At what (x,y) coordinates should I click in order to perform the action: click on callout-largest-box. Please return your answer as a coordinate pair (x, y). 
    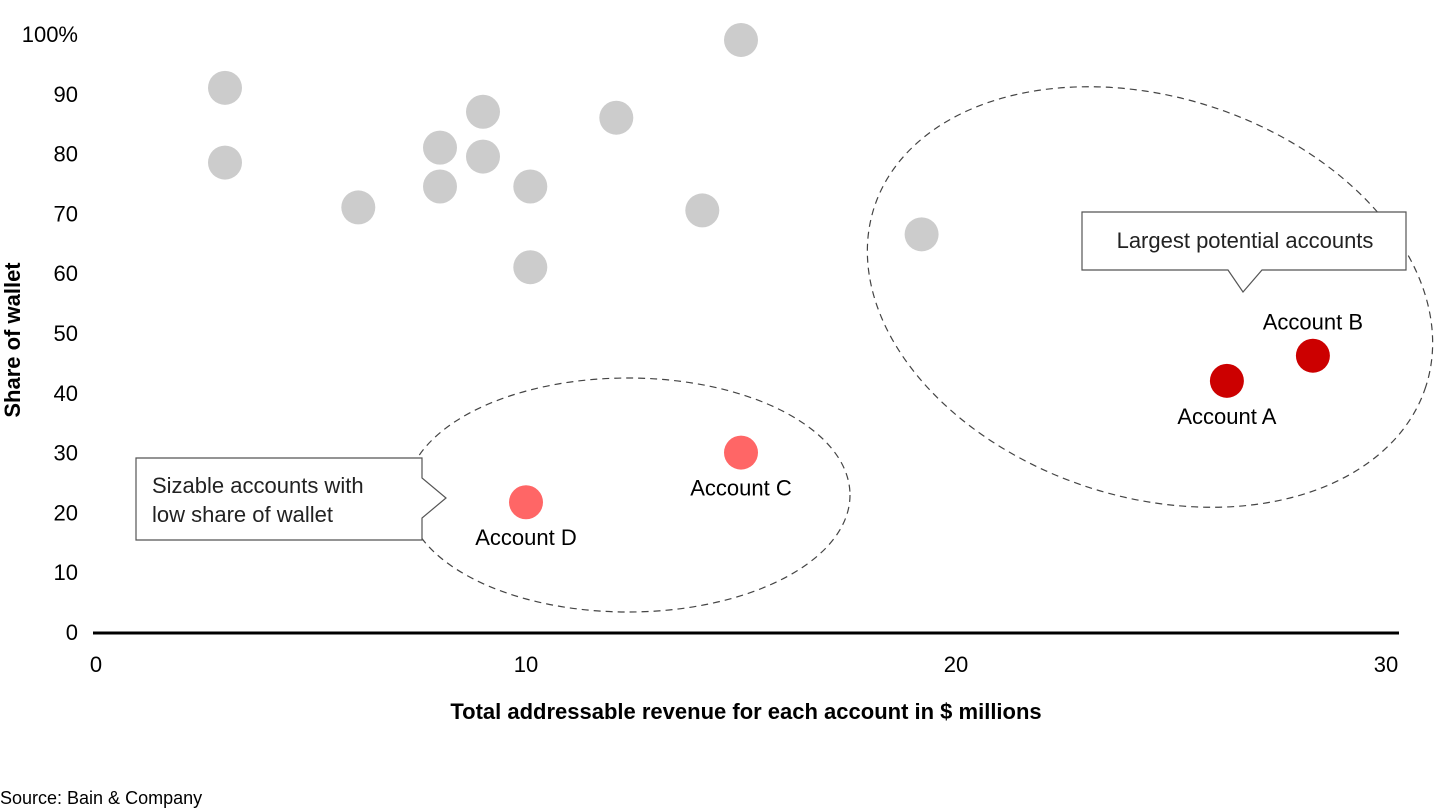
    Looking at the image, I should click on (1244, 252).